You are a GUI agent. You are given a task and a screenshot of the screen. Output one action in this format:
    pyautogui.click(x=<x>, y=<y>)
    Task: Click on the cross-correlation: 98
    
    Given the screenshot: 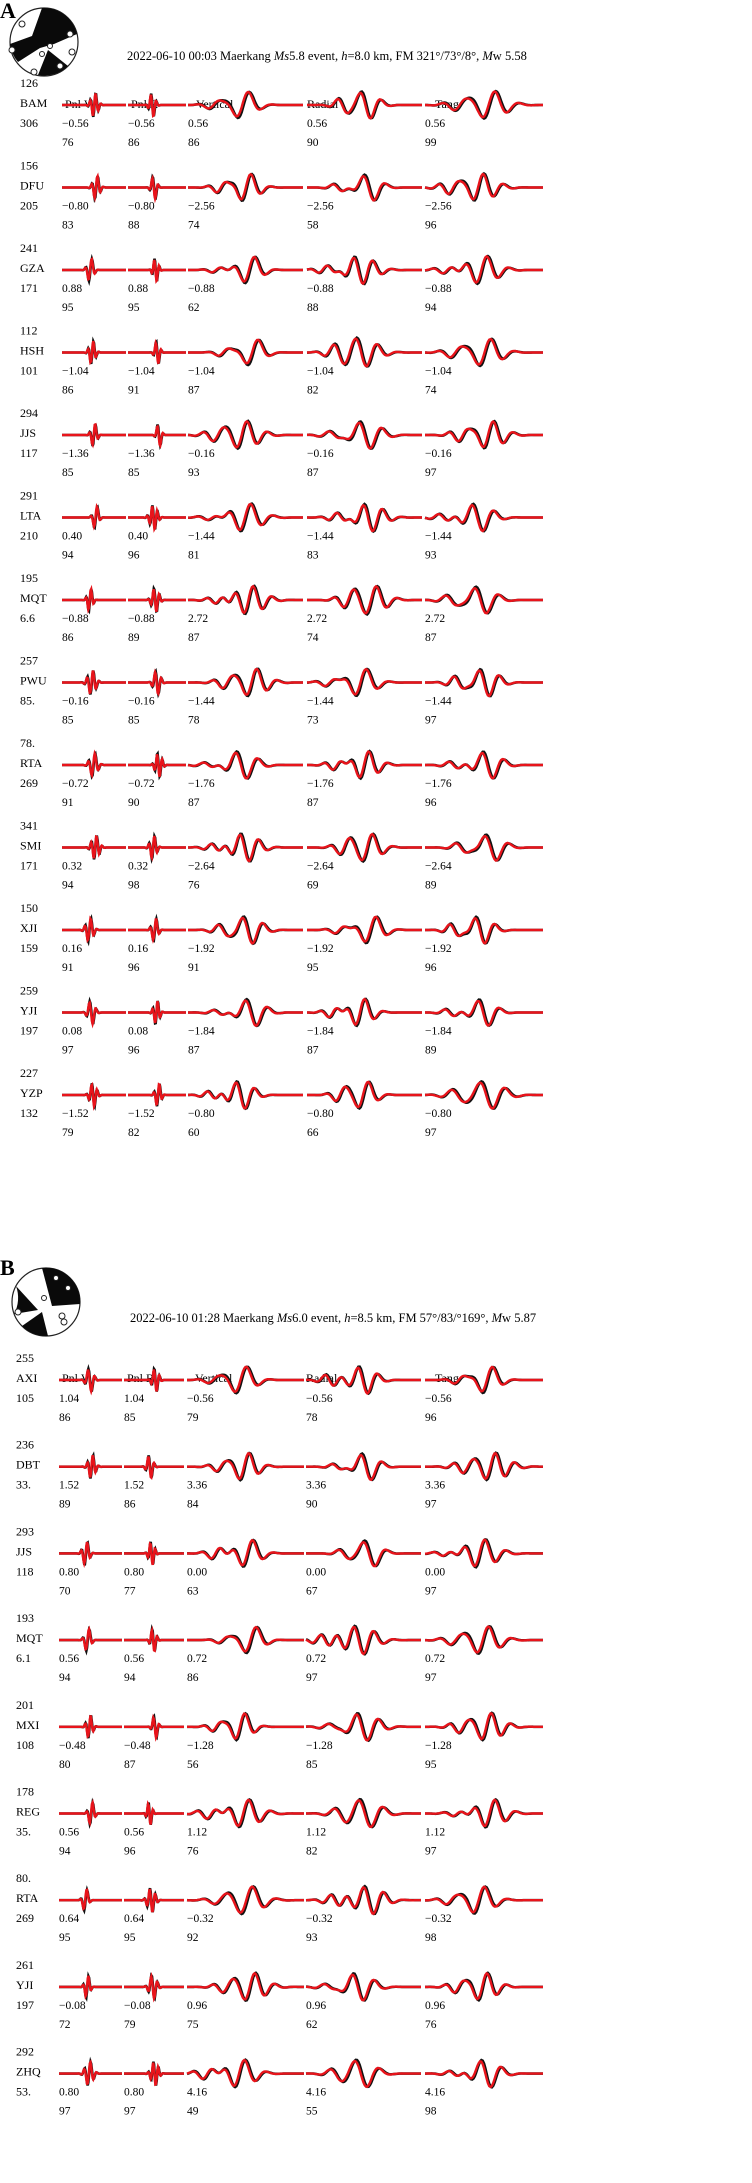 What is the action you would take?
    pyautogui.click(x=134, y=886)
    